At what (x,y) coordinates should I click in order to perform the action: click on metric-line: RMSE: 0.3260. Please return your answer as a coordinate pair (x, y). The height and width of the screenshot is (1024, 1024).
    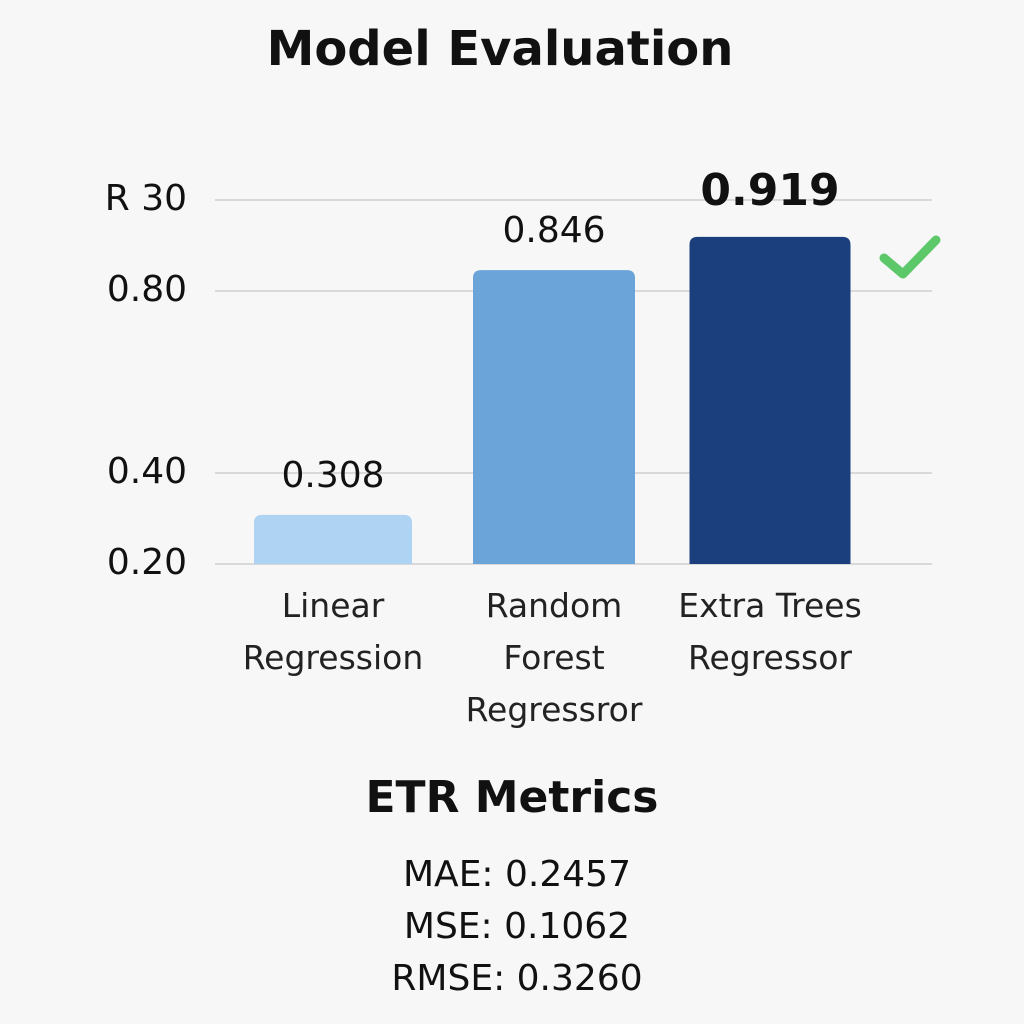
    Looking at the image, I should click on (516, 978).